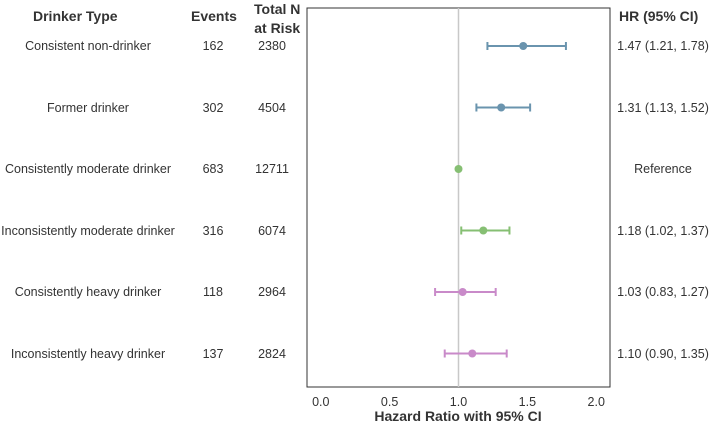  I want to click on row-events: 683, so click(213, 169).